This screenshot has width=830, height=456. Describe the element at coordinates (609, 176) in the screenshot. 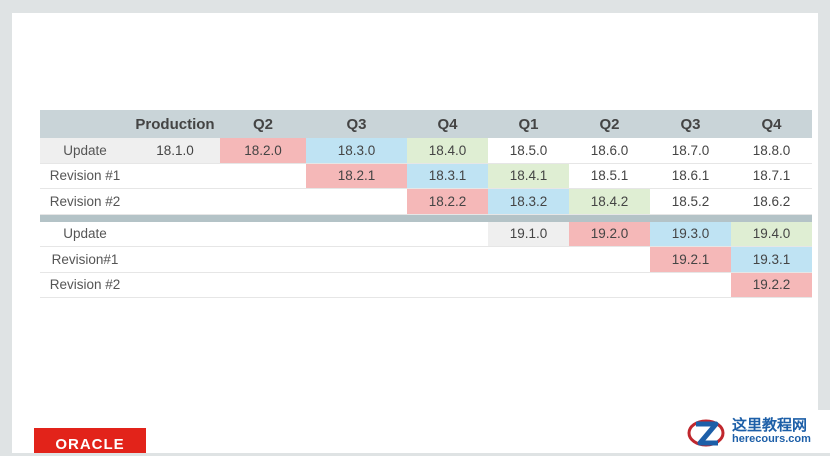

I see `version-cell: 18.5.1` at that location.